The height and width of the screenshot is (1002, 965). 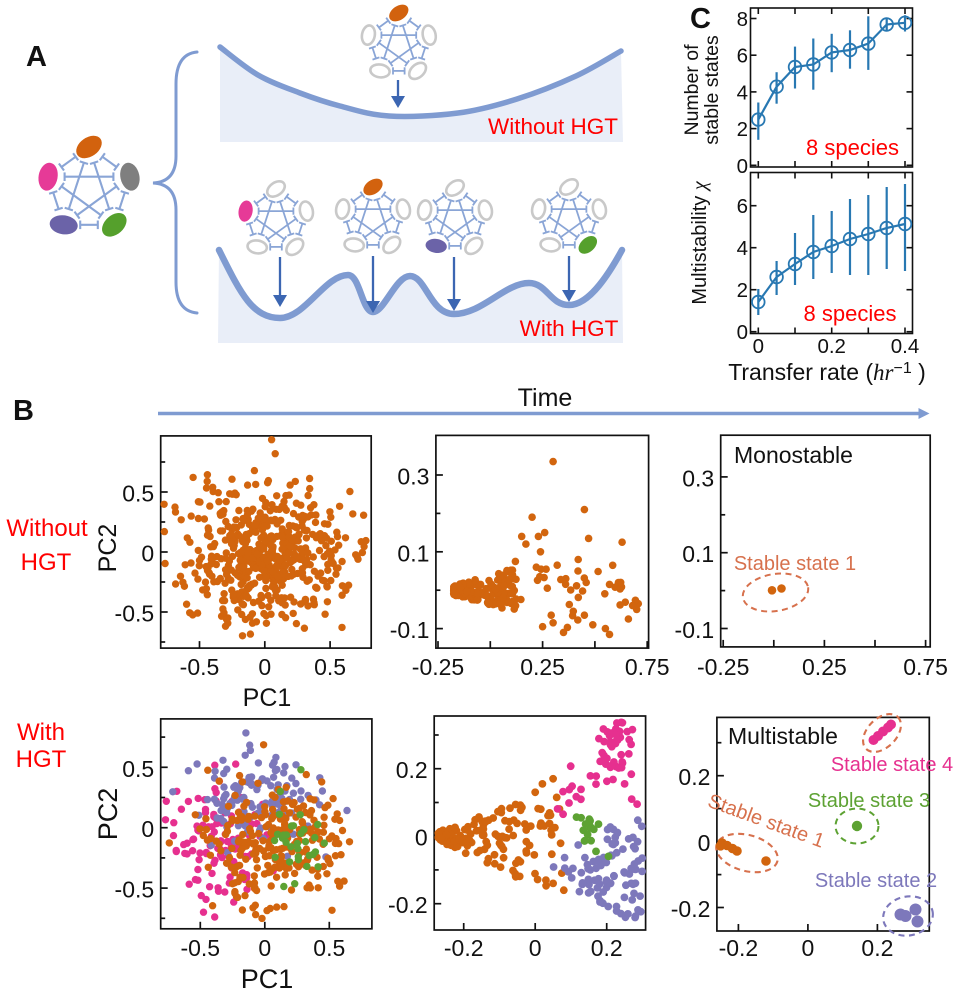 I want to click on svg-text: Without HGT, so click(x=553, y=126).